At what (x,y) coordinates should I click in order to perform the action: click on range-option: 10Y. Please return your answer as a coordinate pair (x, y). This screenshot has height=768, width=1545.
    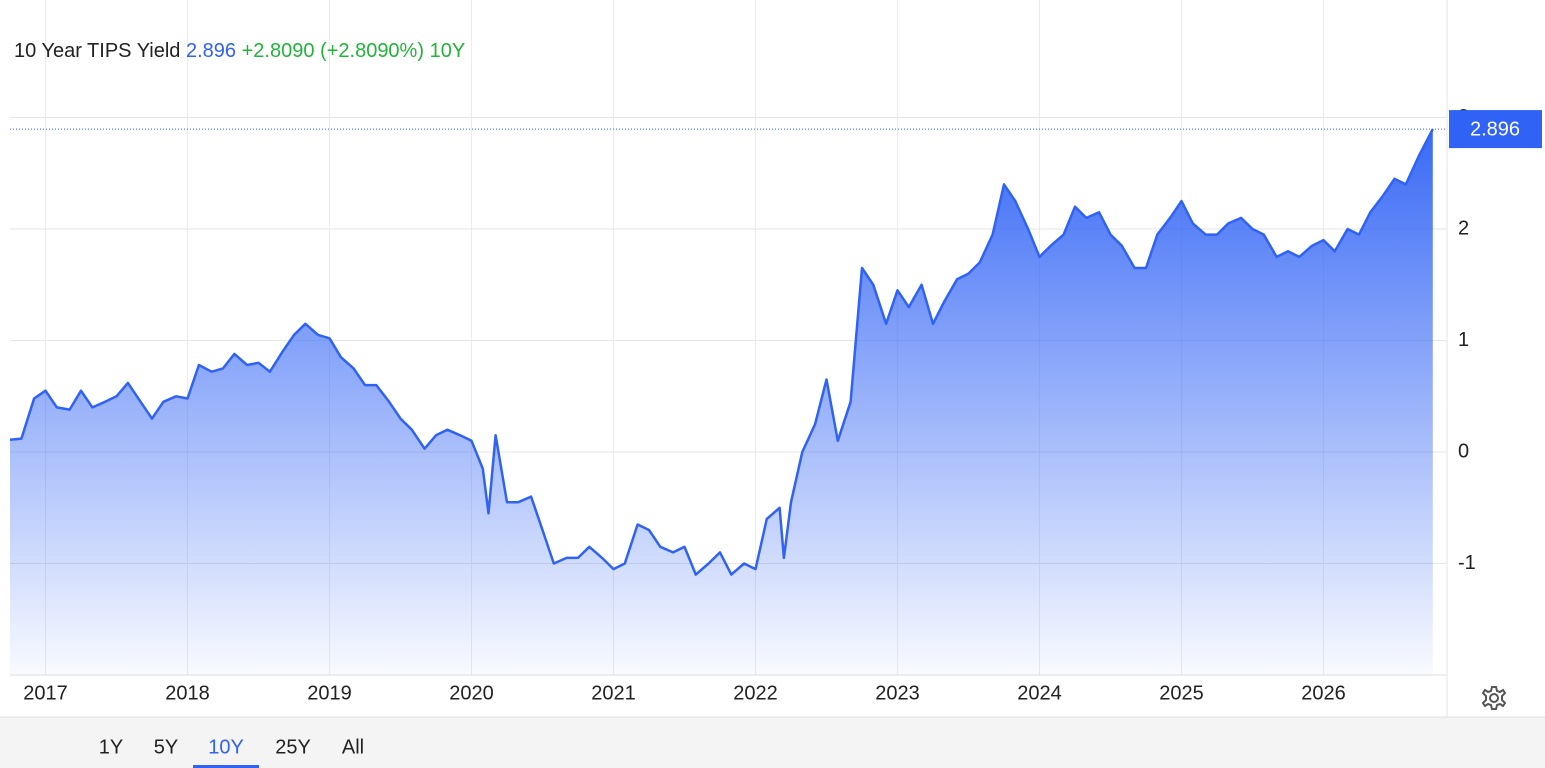
    Looking at the image, I should click on (226, 747).